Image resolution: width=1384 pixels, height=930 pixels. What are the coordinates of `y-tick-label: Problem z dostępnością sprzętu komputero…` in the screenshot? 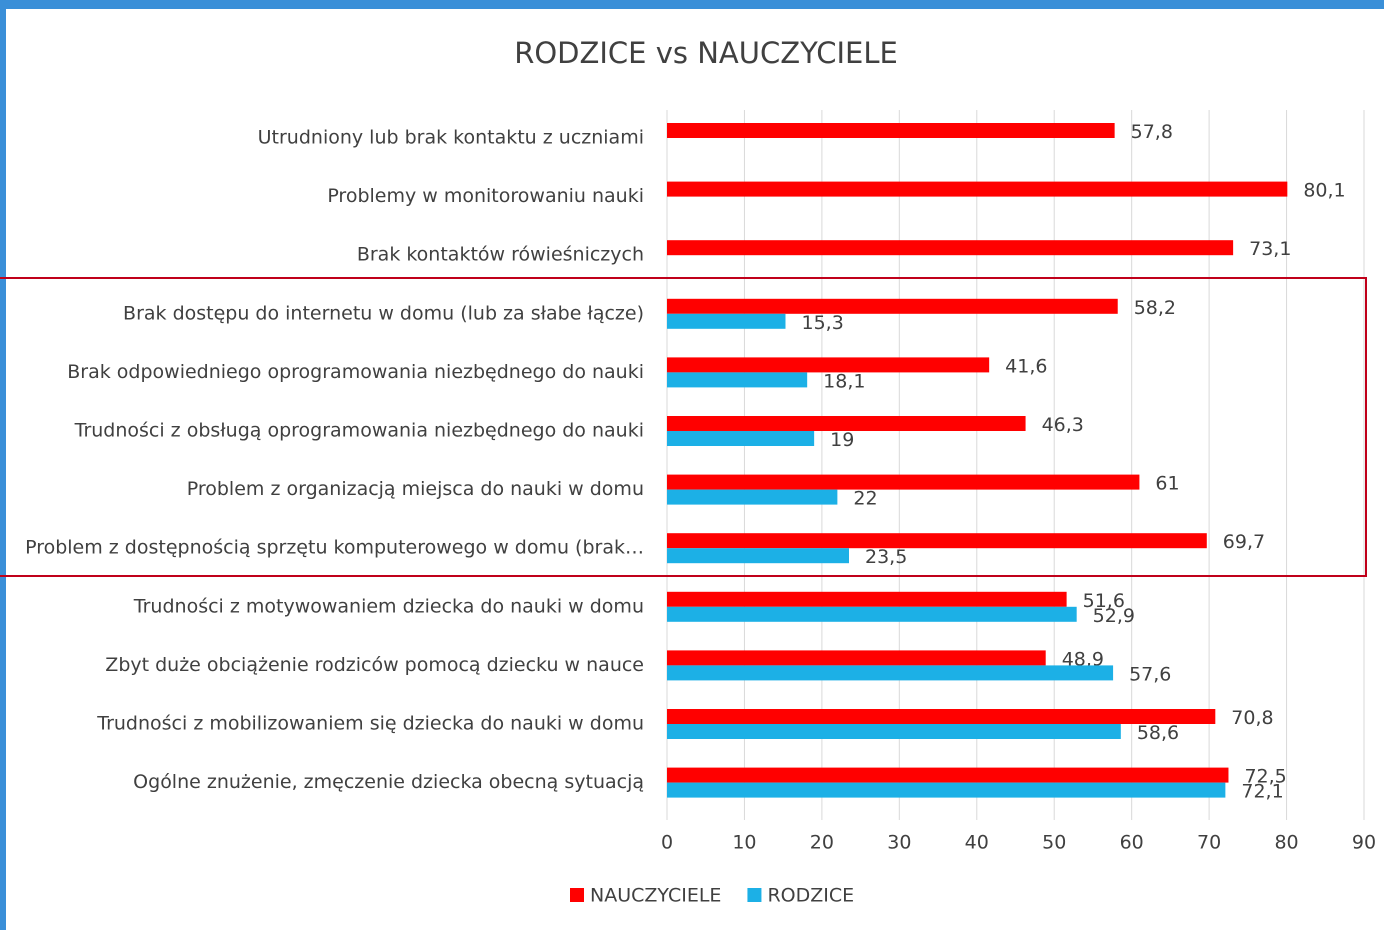 It's located at (334, 548).